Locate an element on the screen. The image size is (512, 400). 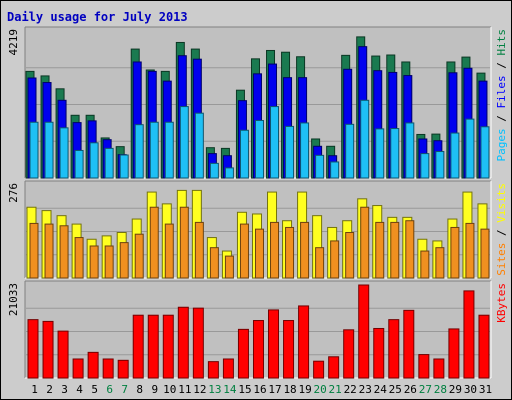
x-tick-label: 25 is located at coordinates (395, 389).